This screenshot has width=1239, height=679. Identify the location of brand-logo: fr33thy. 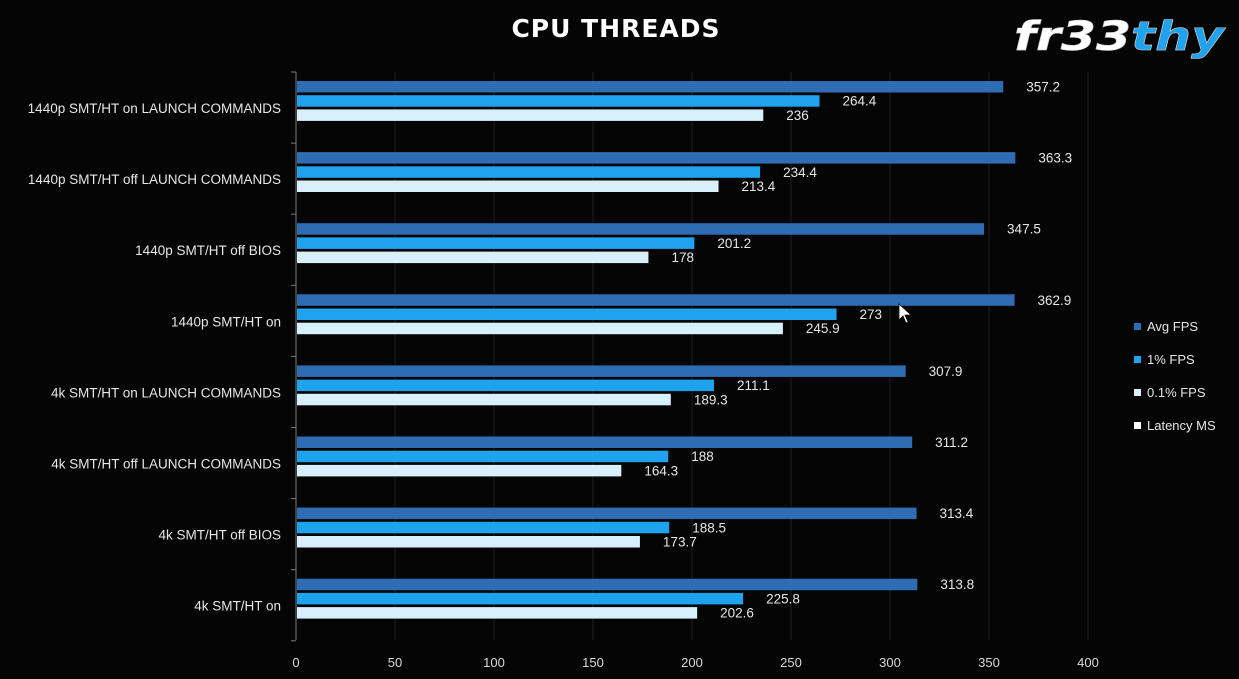
(1120, 37).